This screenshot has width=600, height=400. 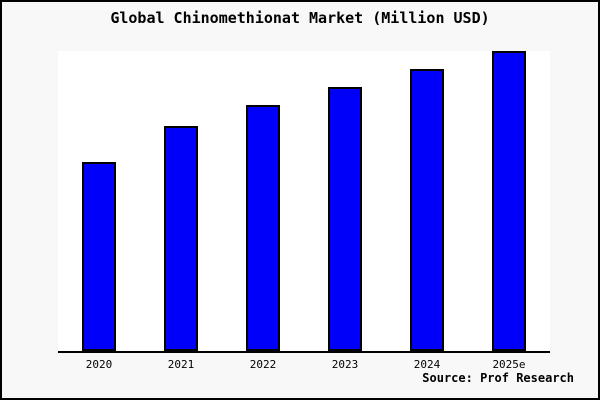 I want to click on bar-2021, so click(x=181, y=238).